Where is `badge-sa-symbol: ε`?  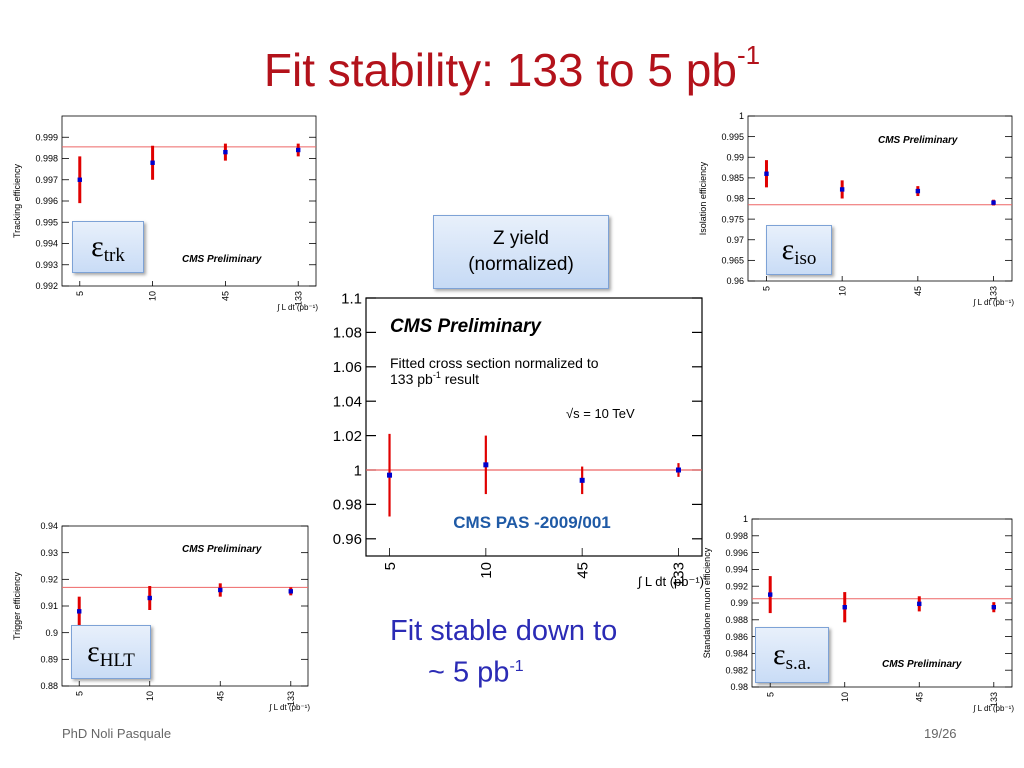
badge-sa-symbol: ε is located at coordinates (779, 654).